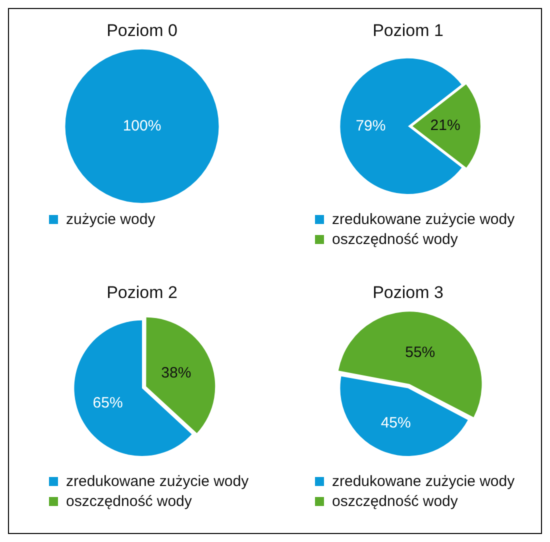  Describe the element at coordinates (142, 125) in the screenshot. I see `data-label: 100%` at that location.